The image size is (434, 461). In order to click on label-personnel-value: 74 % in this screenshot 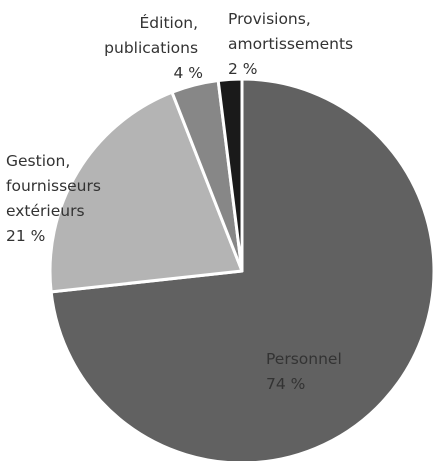, I will do `click(285, 384)`.